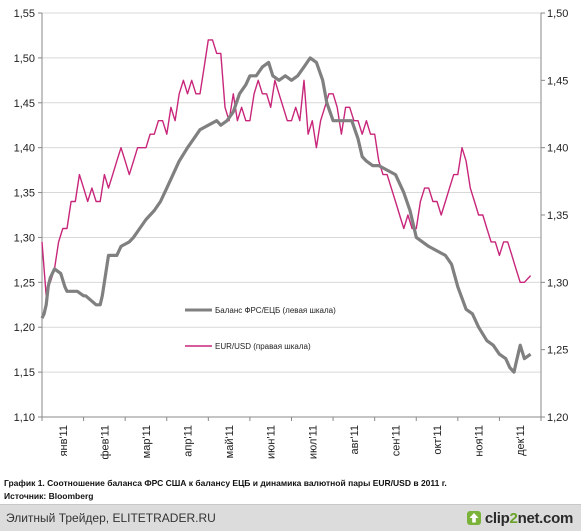 The width and height of the screenshot is (581, 531). Describe the element at coordinates (521, 440) in the screenshot. I see `x-tick-label: дек'11` at that location.